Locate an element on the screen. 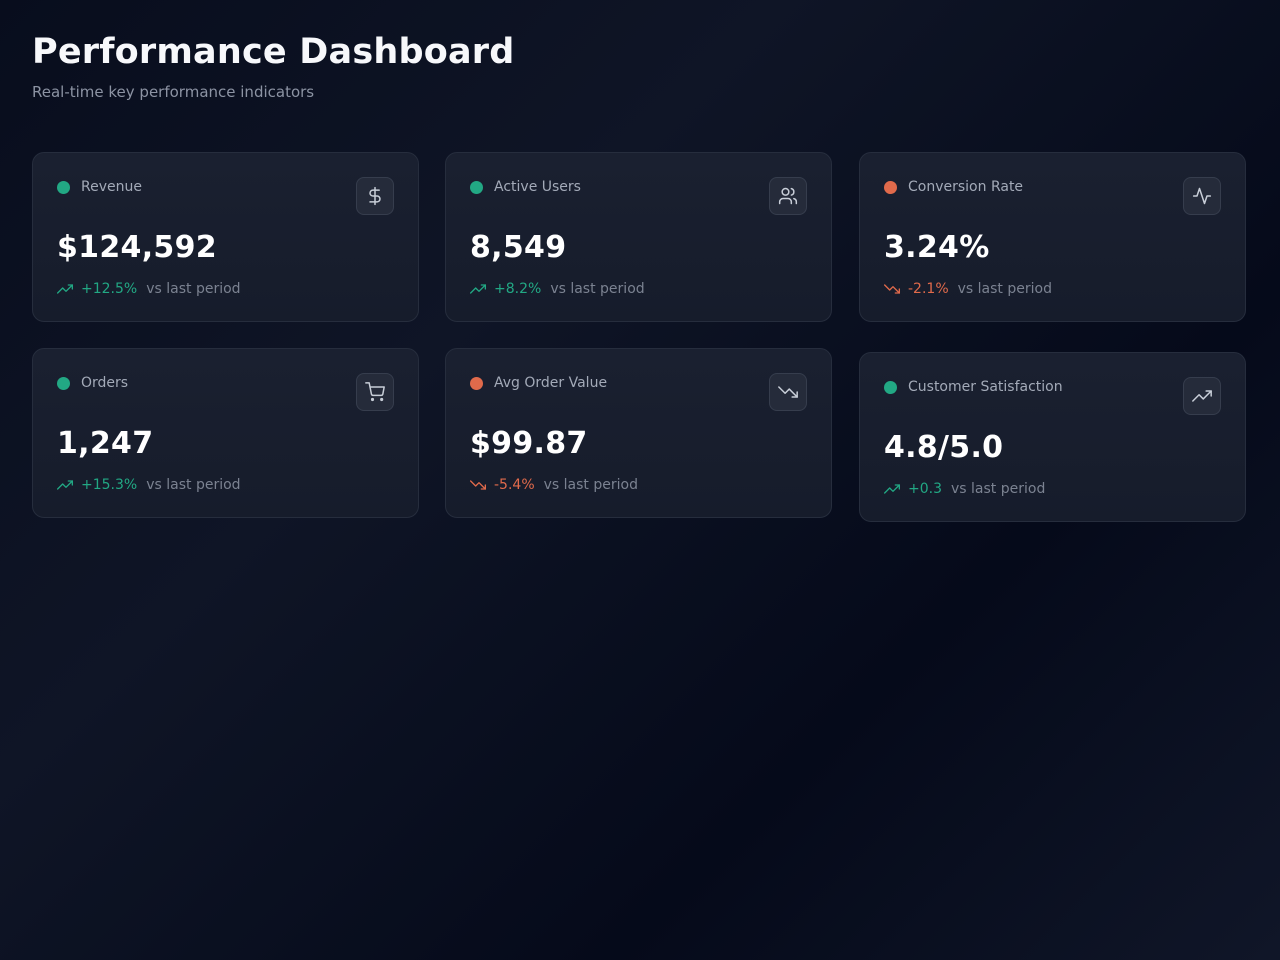 The width and height of the screenshot is (1280, 960). change-value: +15.3% is located at coordinates (109, 485).